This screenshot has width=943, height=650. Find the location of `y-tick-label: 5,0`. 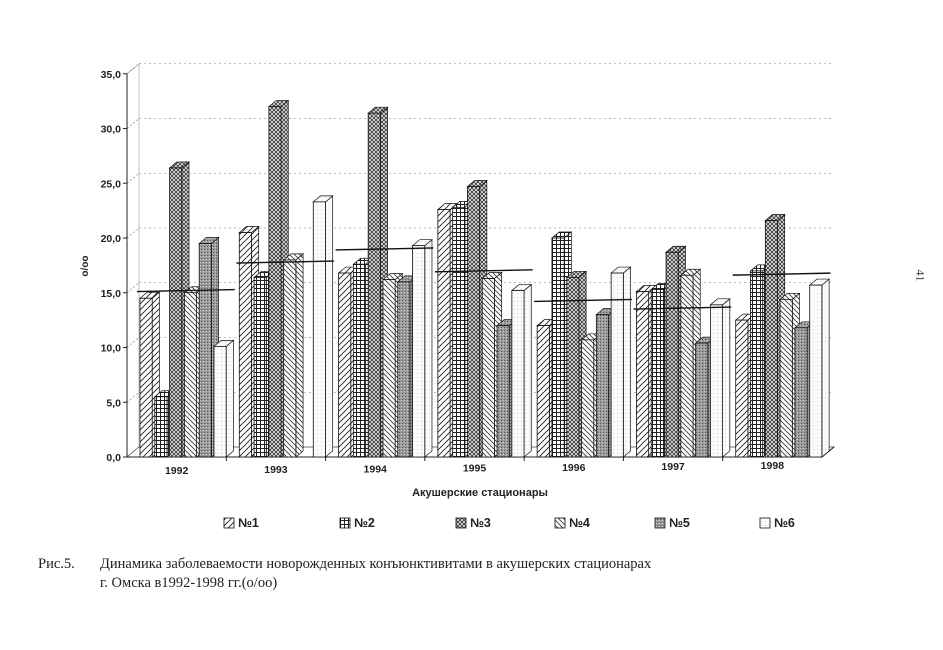

y-tick-label: 5,0 is located at coordinates (113, 403).